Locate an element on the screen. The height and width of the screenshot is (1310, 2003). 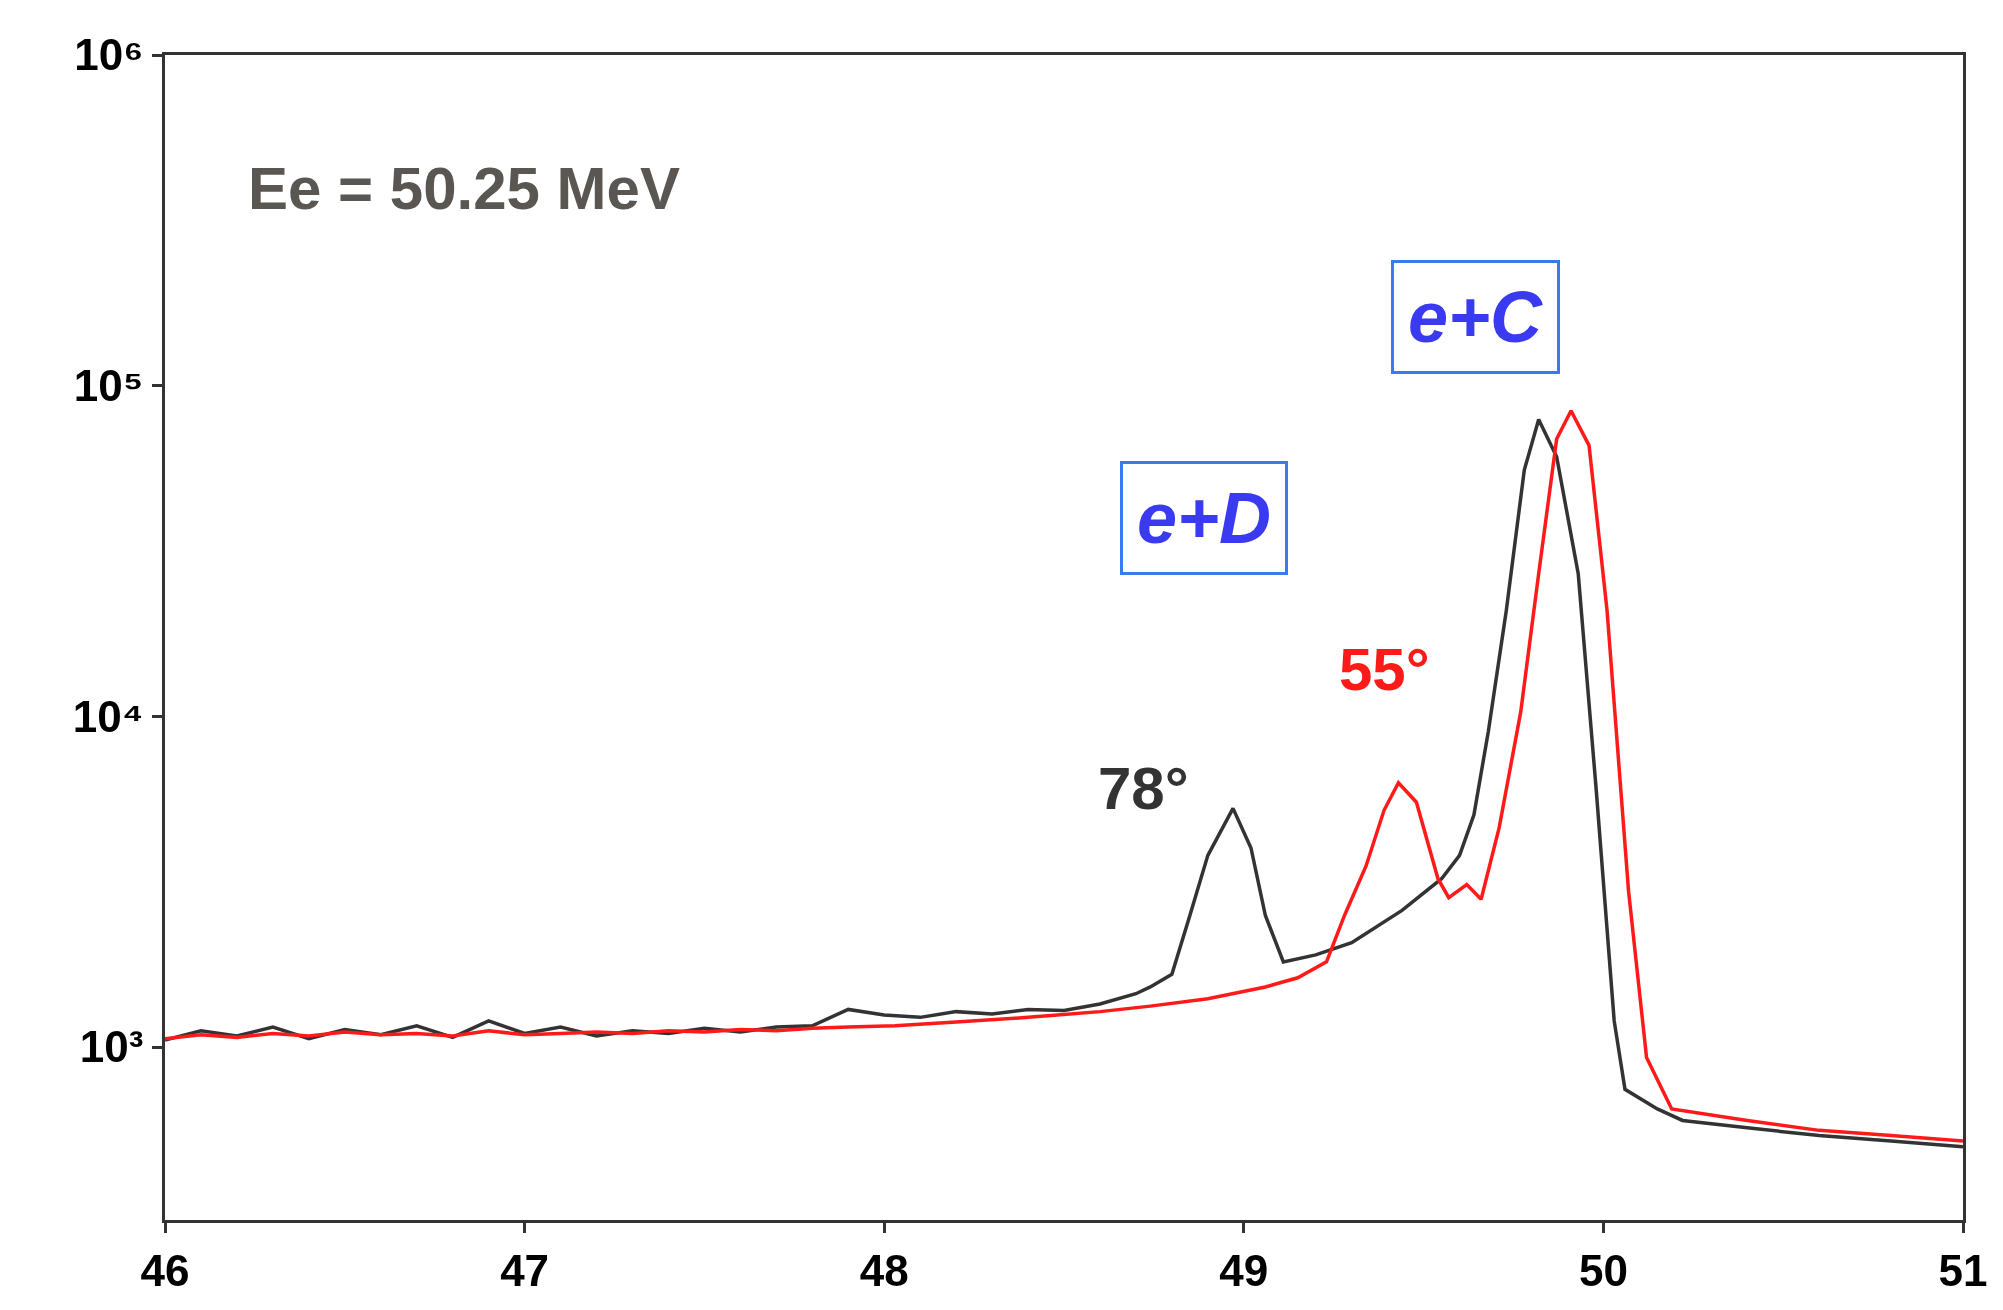
series-label: 78° is located at coordinates (1143, 788).